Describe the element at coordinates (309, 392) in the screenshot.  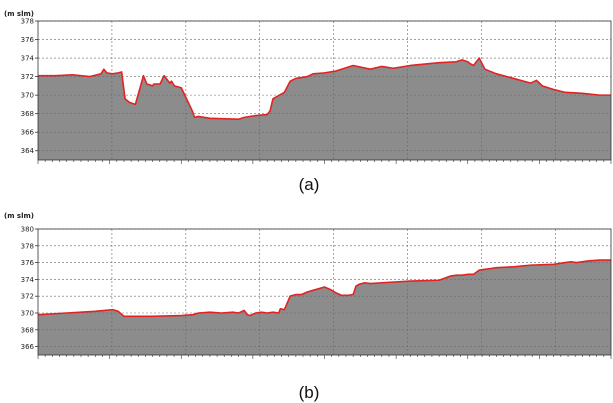
I see `panel-caption-b: (b)` at that location.